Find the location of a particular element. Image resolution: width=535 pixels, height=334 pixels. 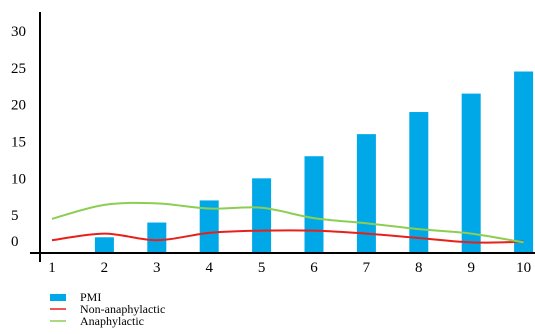

legend-label-non-anaphylactic: Non-anaphylactic is located at coordinates (122, 309).